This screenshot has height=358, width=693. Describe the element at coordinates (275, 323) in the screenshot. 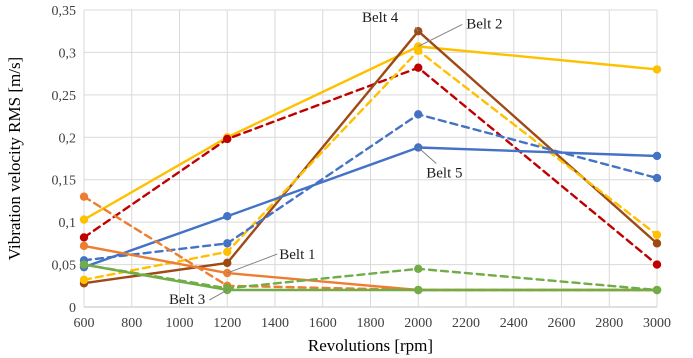

I see `x-tick-label: 1400` at that location.